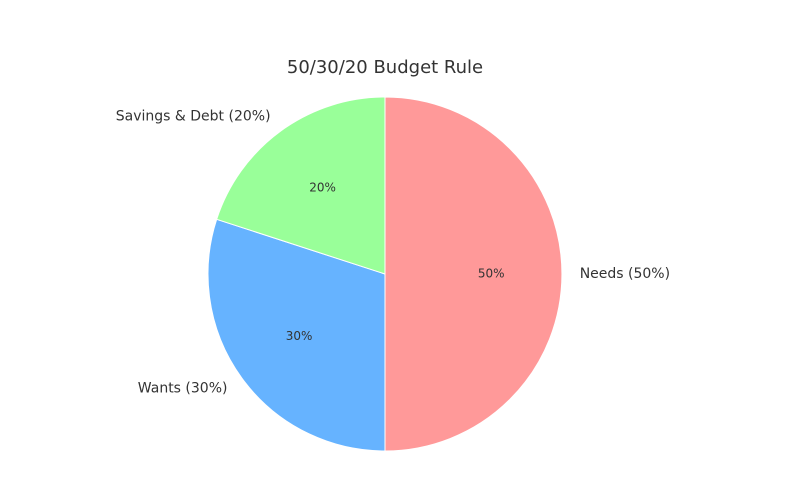 The image size is (800, 500). I want to click on slice-label-2: Savings & Debt (20%), so click(193, 116).